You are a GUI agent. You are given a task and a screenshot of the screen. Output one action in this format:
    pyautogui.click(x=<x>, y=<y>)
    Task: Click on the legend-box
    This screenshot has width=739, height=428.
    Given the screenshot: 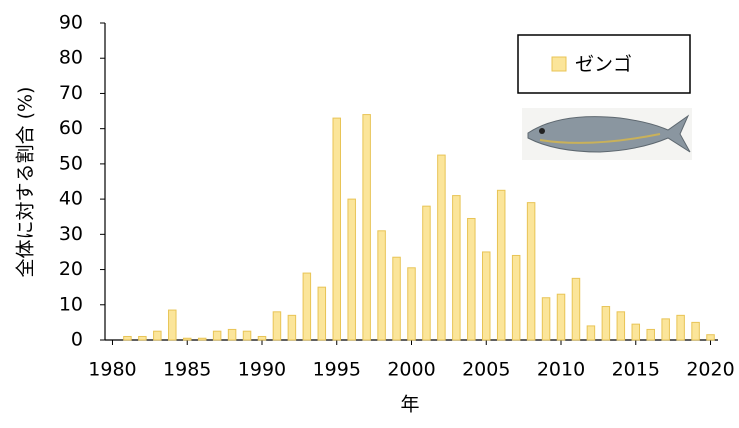 What is the action you would take?
    pyautogui.click(x=604, y=64)
    